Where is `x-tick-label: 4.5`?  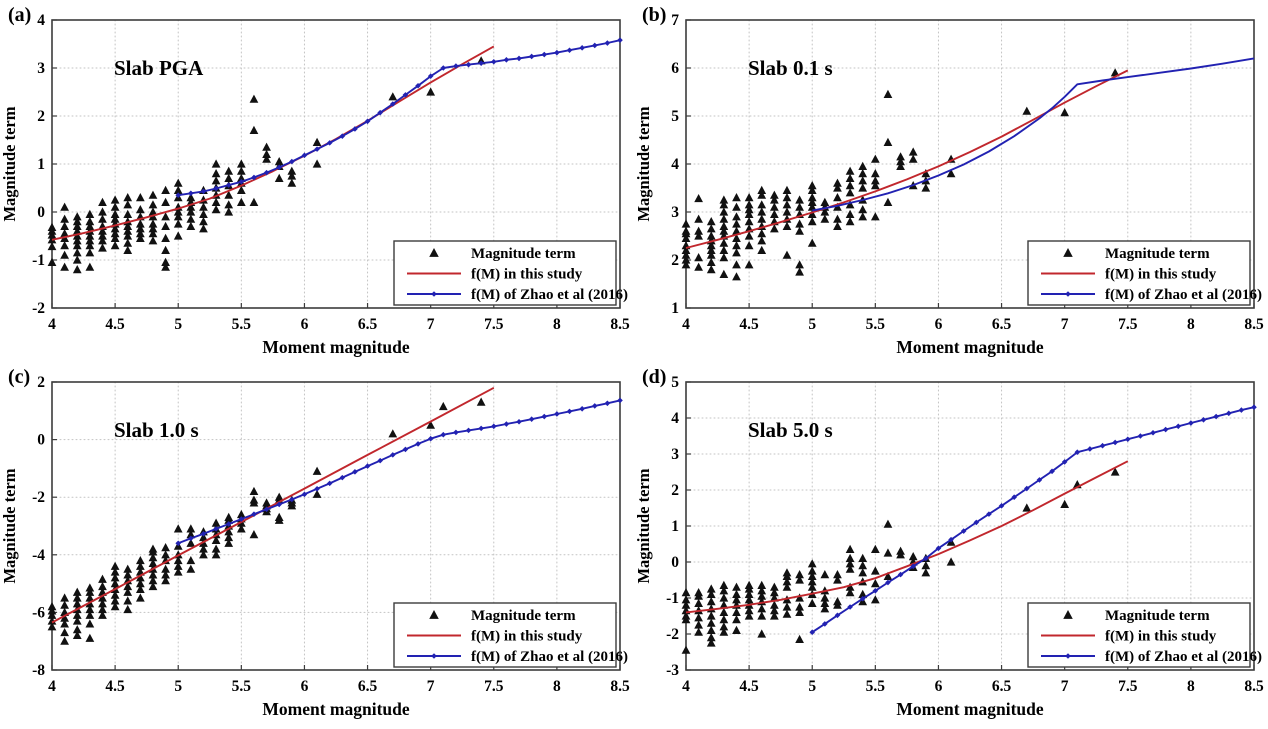 x-tick-label: 4.5 is located at coordinates (115, 324).